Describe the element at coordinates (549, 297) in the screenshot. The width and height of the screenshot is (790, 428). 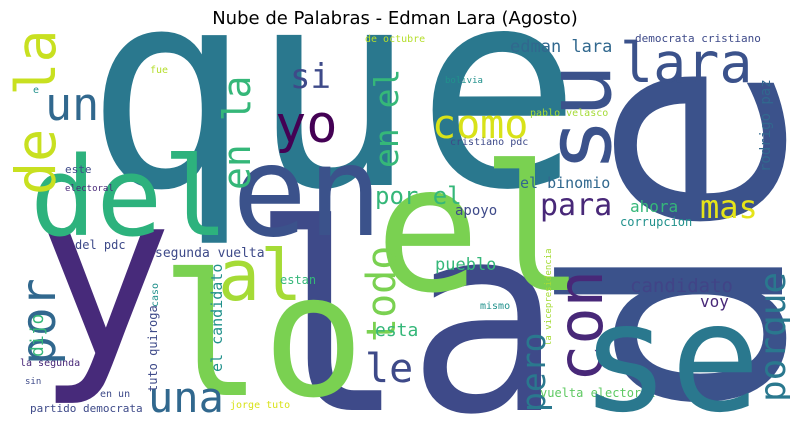
I see `word: la vicepresidencia` at that location.